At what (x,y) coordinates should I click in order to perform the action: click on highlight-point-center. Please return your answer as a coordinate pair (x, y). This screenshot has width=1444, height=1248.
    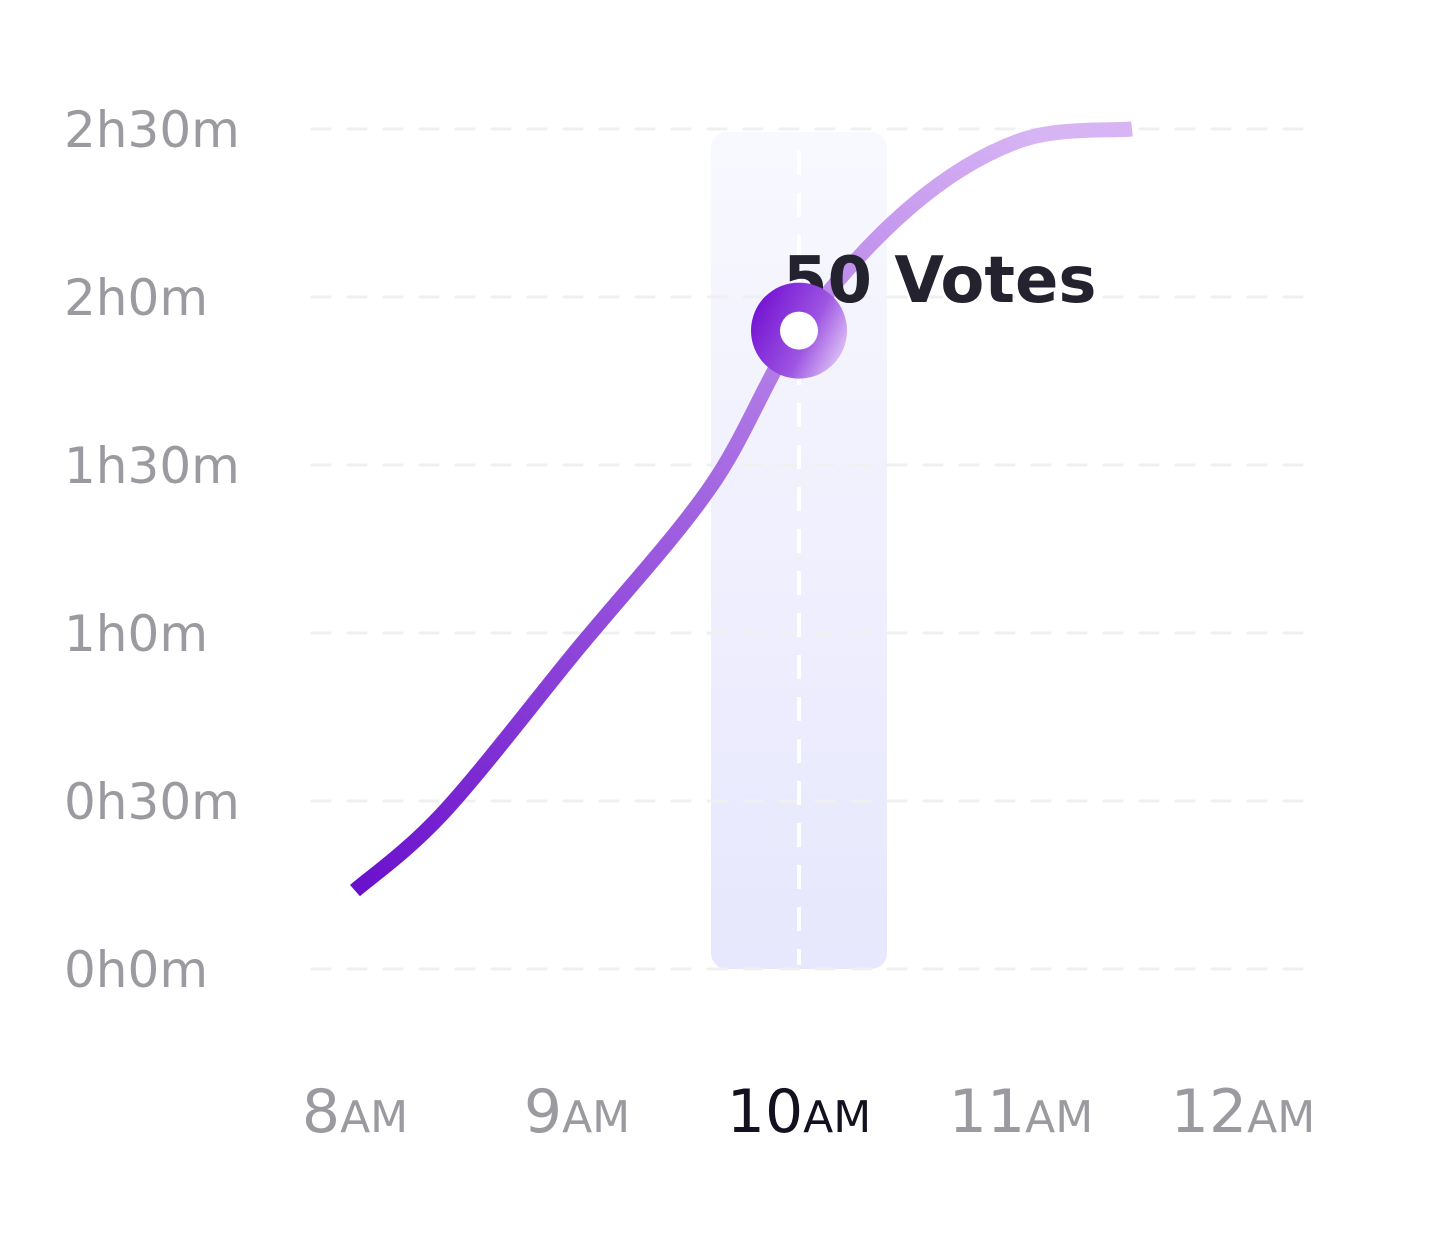
    Looking at the image, I should click on (799, 330).